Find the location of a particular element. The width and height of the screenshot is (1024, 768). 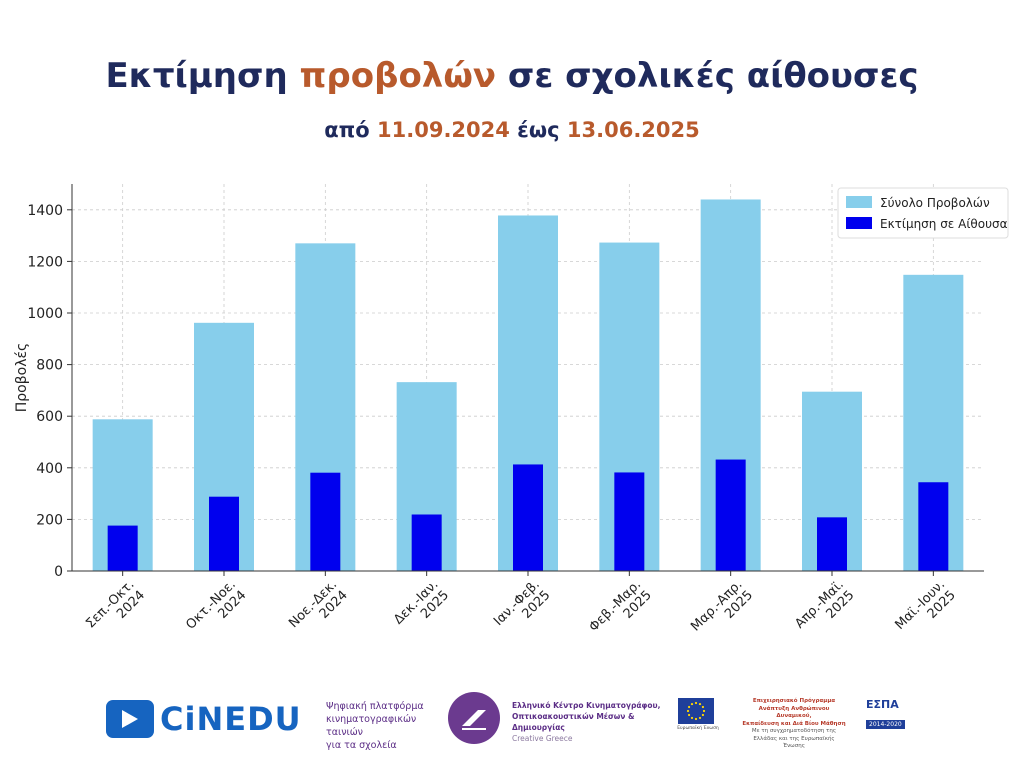

legend-label: Σύνολο Προβολών is located at coordinates (935, 203).